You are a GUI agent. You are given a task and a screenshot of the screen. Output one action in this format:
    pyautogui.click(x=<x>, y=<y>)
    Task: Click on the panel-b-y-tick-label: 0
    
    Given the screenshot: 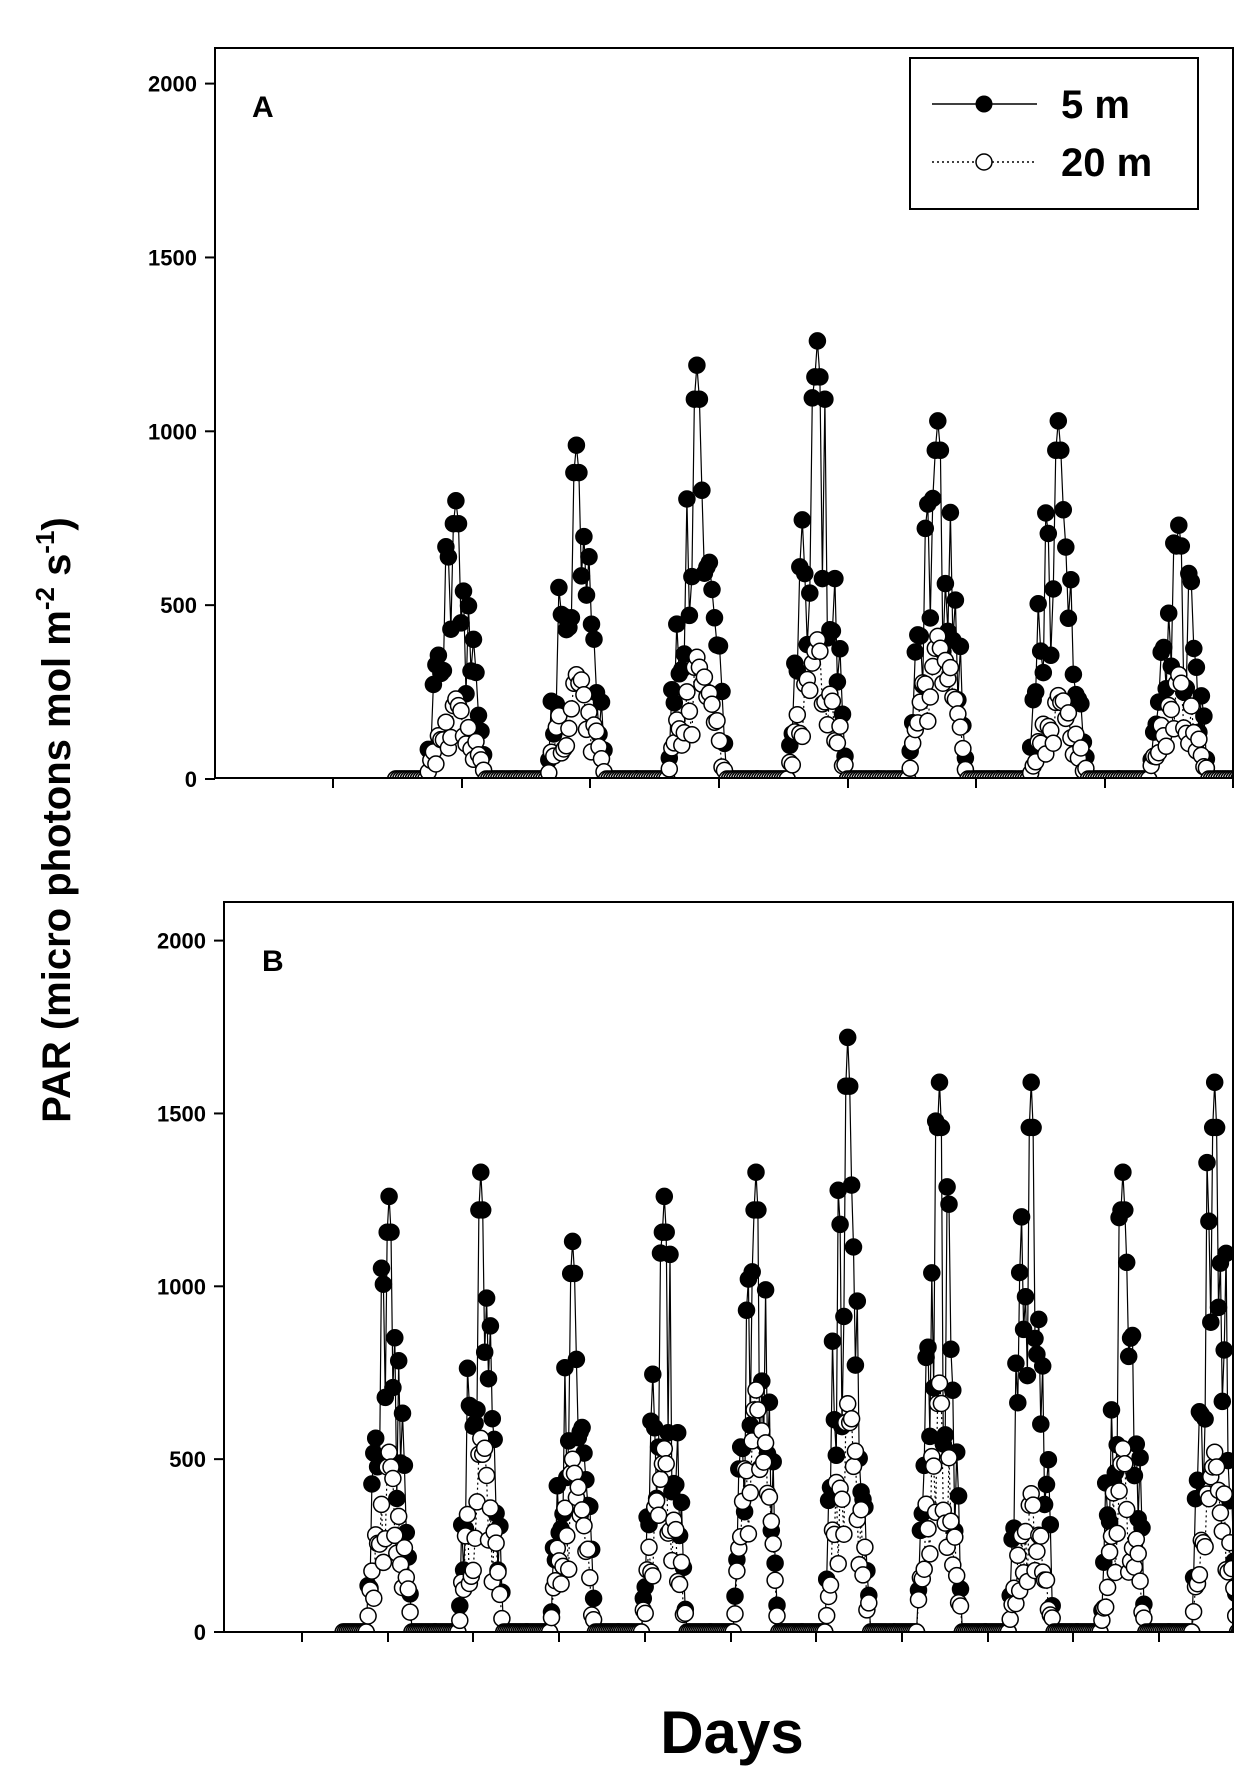 What is the action you would take?
    pyautogui.click(x=200, y=1632)
    